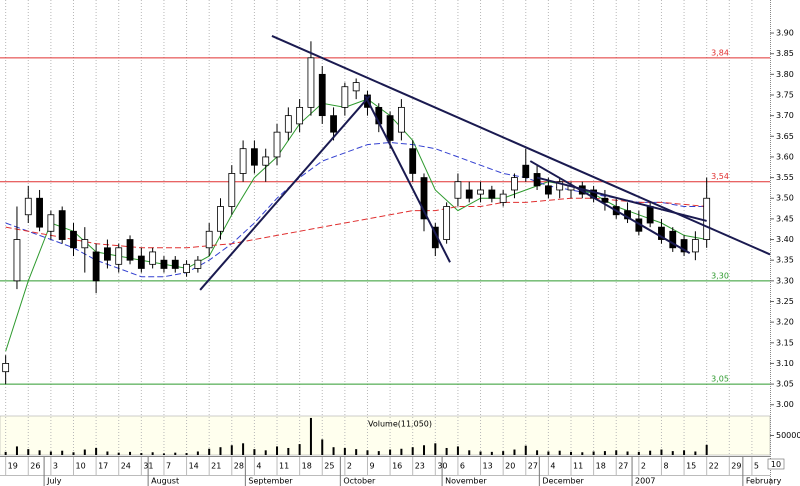 The width and height of the screenshot is (800, 486). What do you see at coordinates (420, 466) in the screenshot?
I see `x-tick-label: 23` at bounding box center [420, 466].